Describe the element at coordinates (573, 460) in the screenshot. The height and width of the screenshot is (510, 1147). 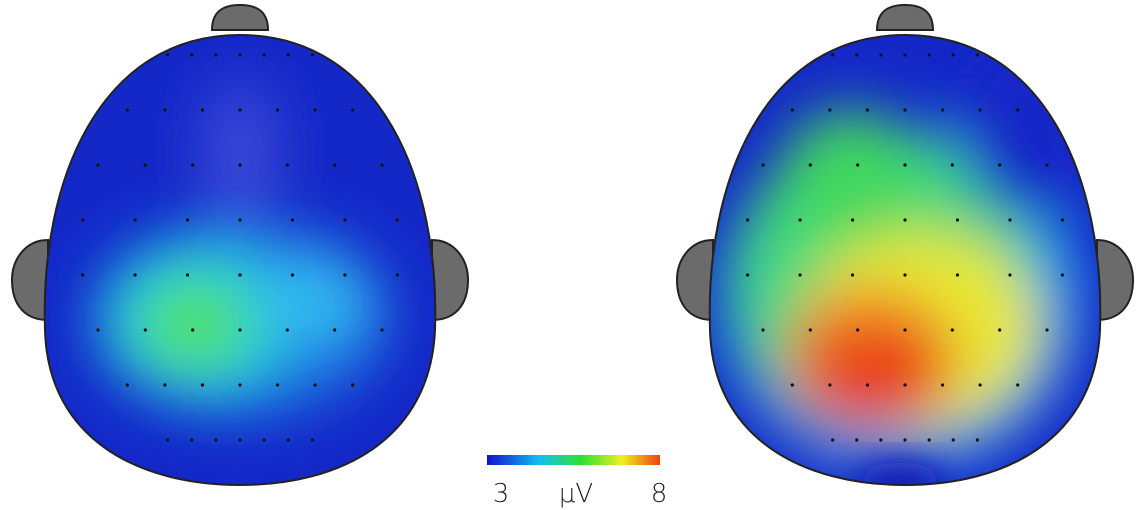
I see `colorbar` at that location.